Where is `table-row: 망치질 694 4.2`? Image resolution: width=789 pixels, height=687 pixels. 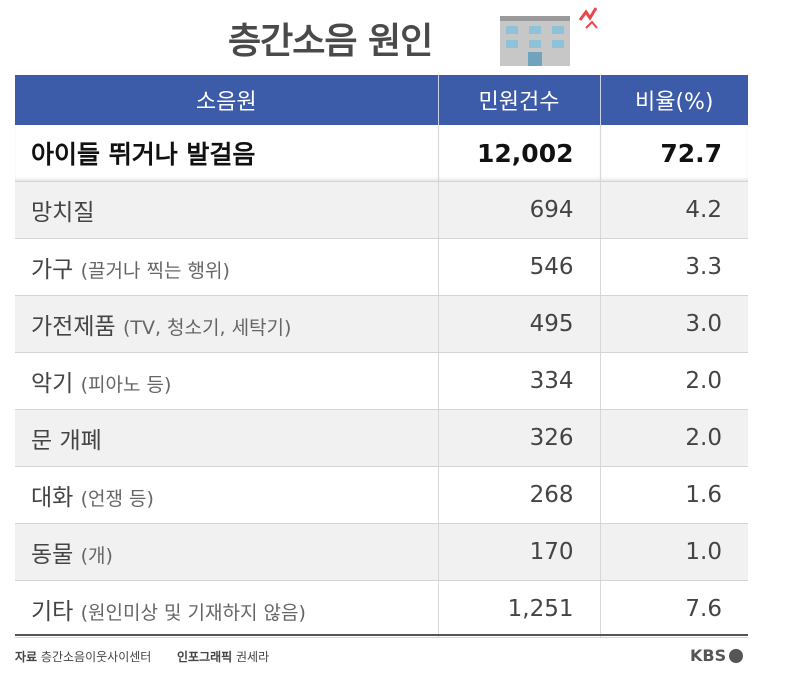 table-row: 망치질 694 4.2 is located at coordinates (381, 210).